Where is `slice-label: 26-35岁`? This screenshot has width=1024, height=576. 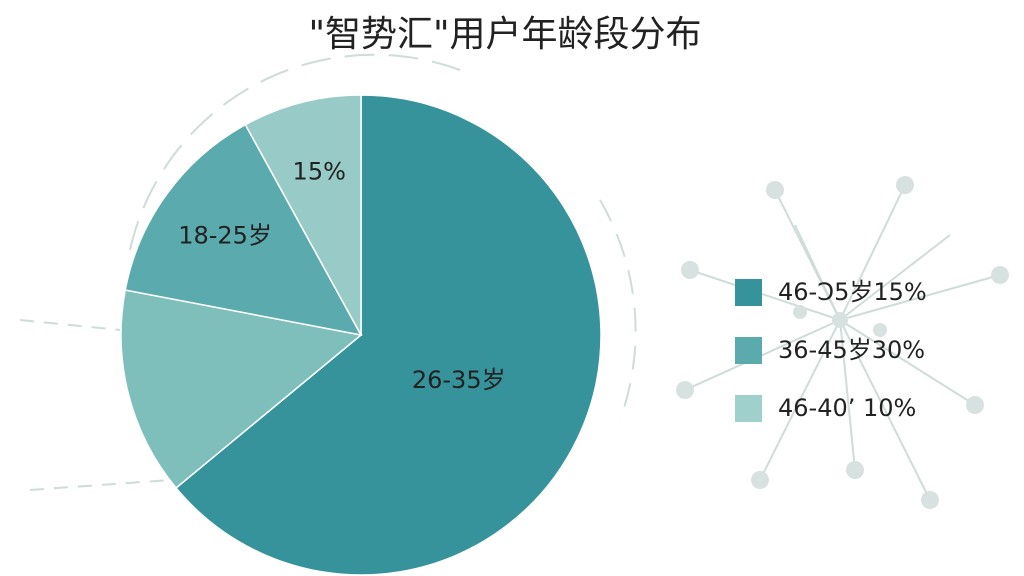
slice-label: 26-35岁 is located at coordinates (459, 380).